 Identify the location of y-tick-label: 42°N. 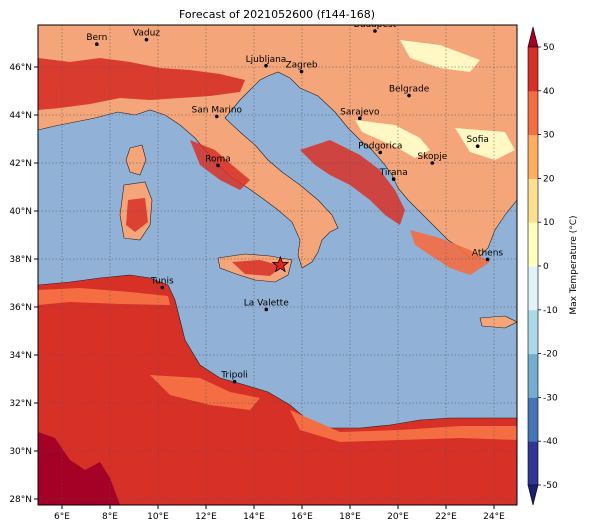
(20, 164).